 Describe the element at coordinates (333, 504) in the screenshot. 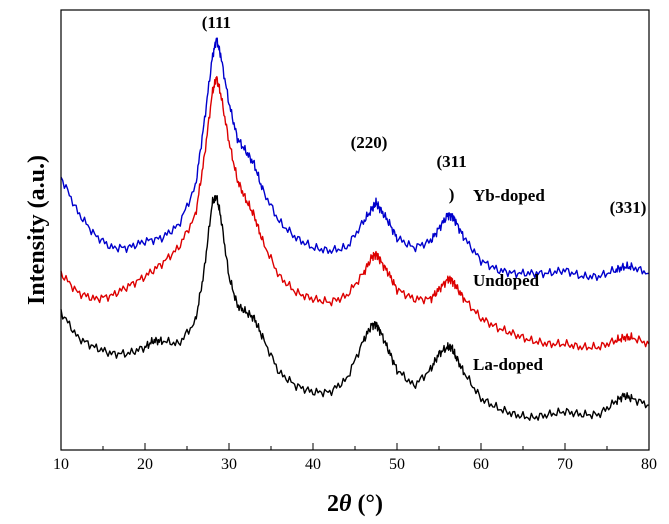

I see `x-axis-title-prefix: 2` at that location.